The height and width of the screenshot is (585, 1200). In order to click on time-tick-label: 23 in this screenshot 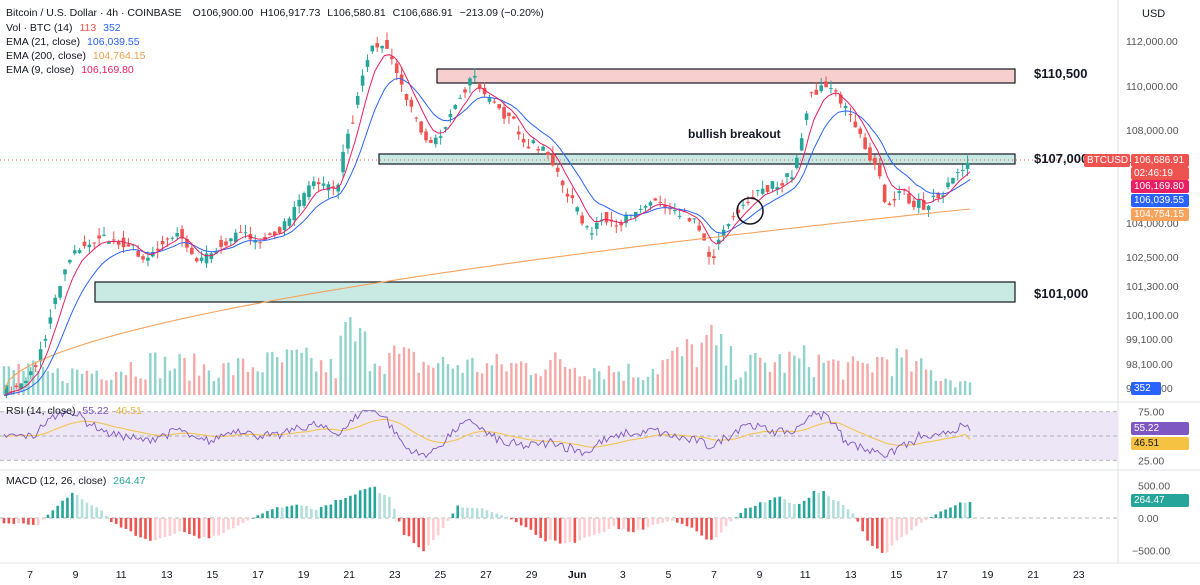, I will do `click(395, 575)`.